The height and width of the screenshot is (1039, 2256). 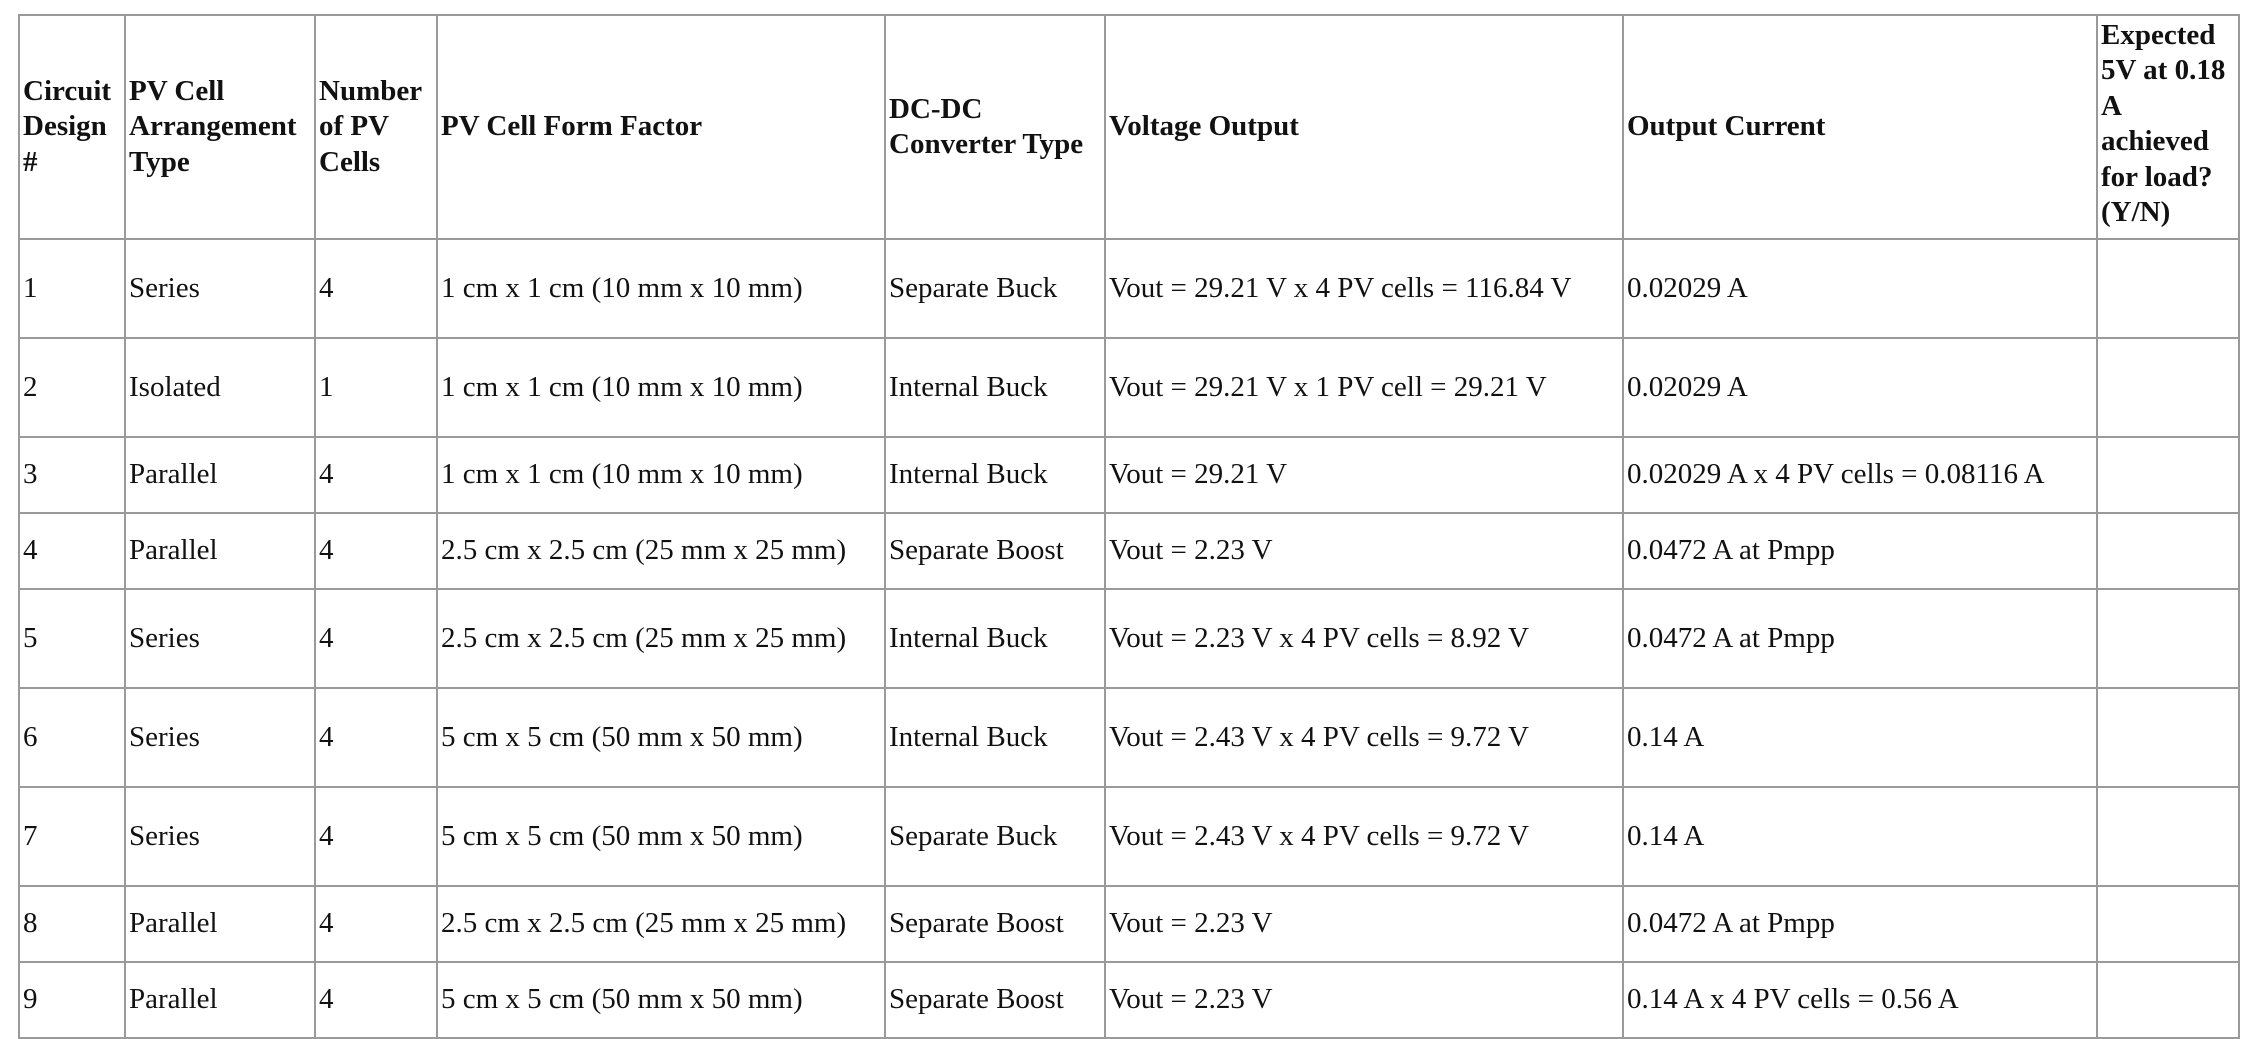 What do you see at coordinates (72, 1000) in the screenshot?
I see `cell-circuit-design: 9` at bounding box center [72, 1000].